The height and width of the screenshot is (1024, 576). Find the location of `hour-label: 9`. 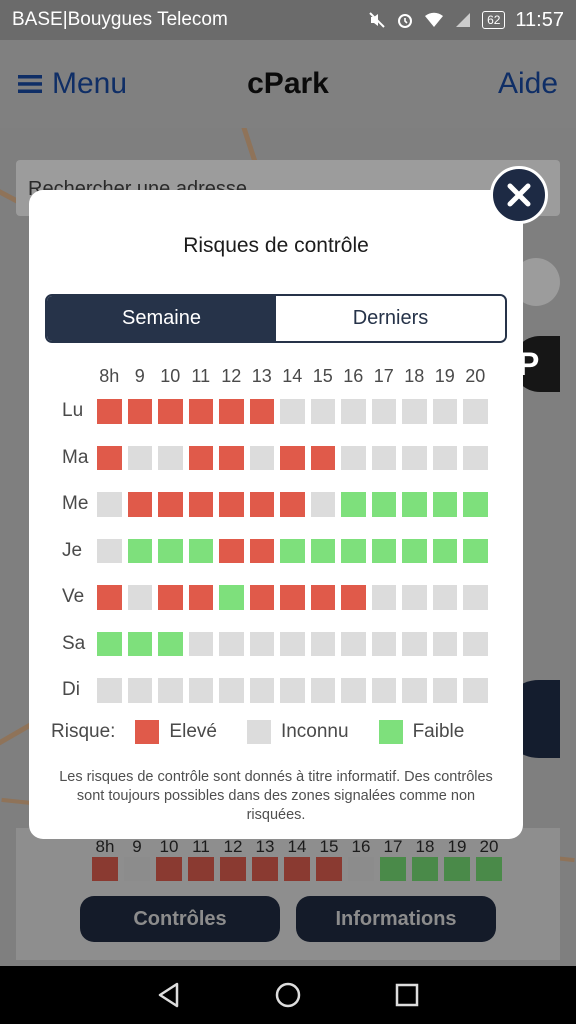

hour-label: 9 is located at coordinates (139, 376).